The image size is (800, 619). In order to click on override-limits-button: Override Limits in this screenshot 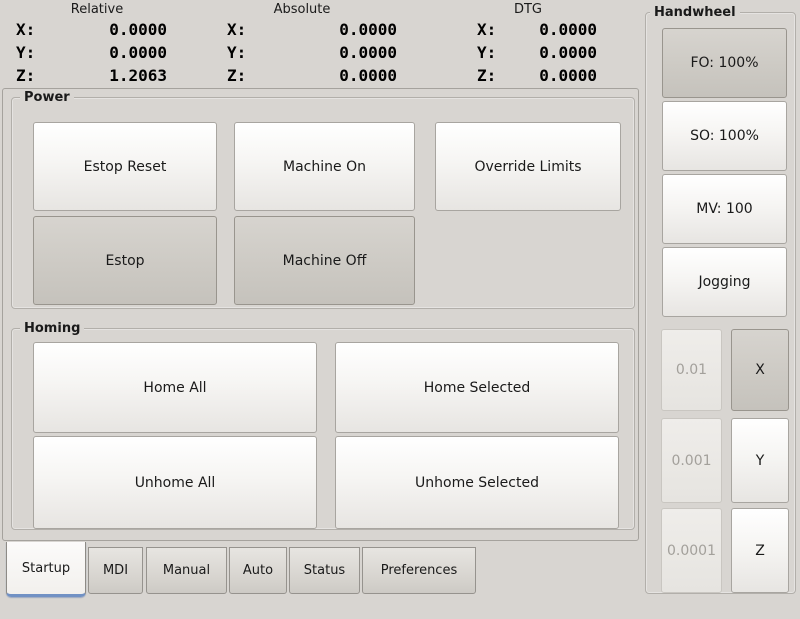, I will do `click(528, 166)`.